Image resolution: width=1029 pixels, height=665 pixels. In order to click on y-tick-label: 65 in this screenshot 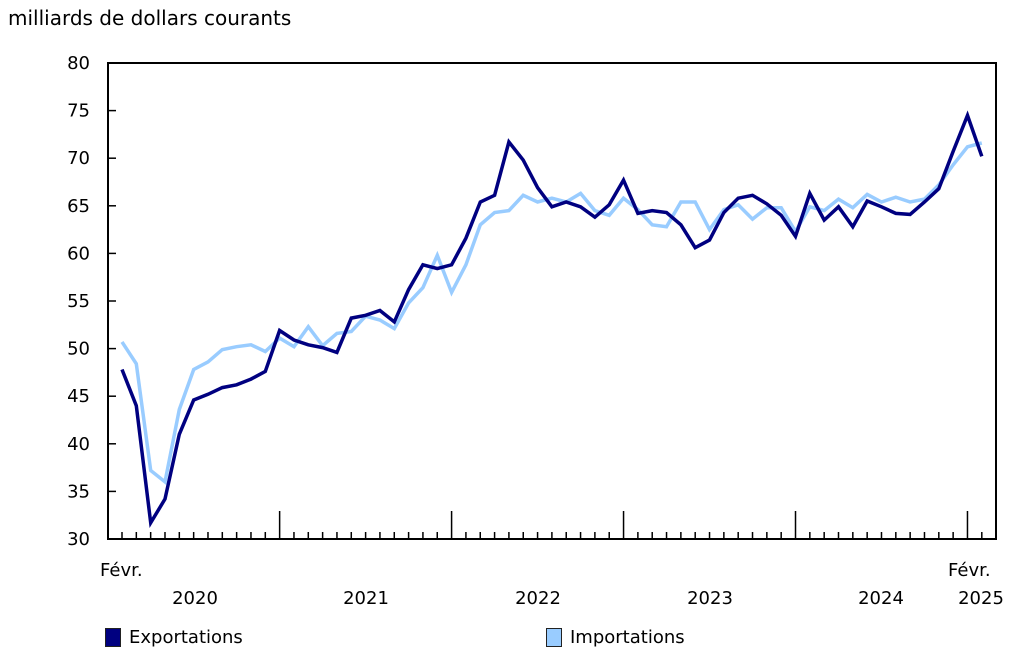, I will do `click(78, 206)`.